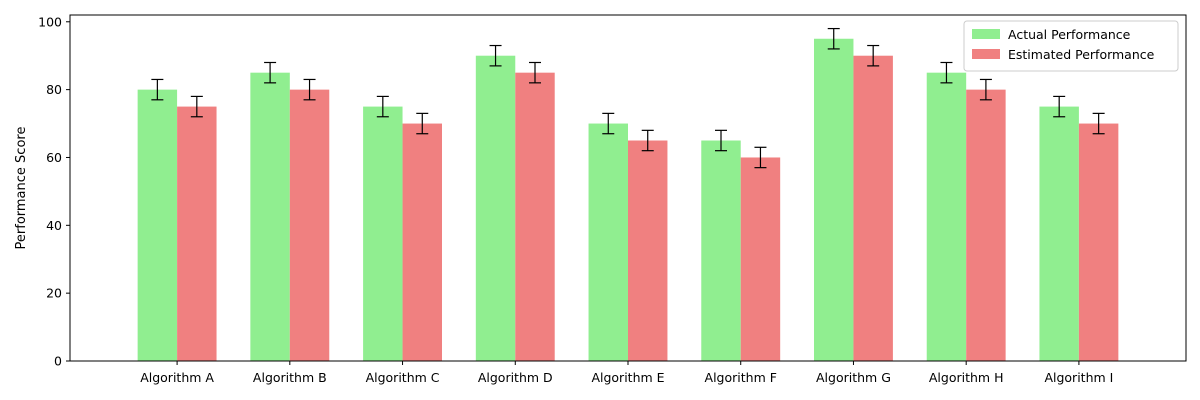 This screenshot has width=1200, height=400. I want to click on y-axis: 0 20 40 60 80 100, so click(54, 191).